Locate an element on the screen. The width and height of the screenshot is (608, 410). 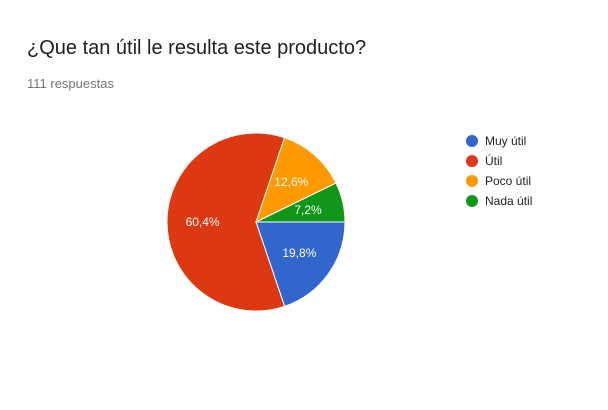
legend-item-1: Muy útil is located at coordinates (499, 141).